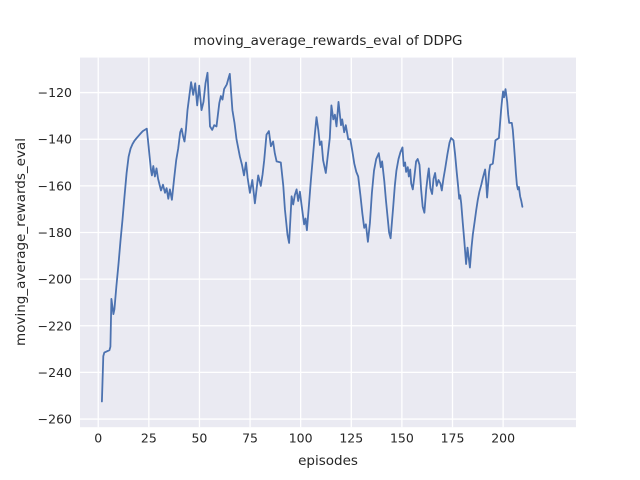 The width and height of the screenshot is (640, 480). I want to click on y-tick-label: −140, so click(55, 139).